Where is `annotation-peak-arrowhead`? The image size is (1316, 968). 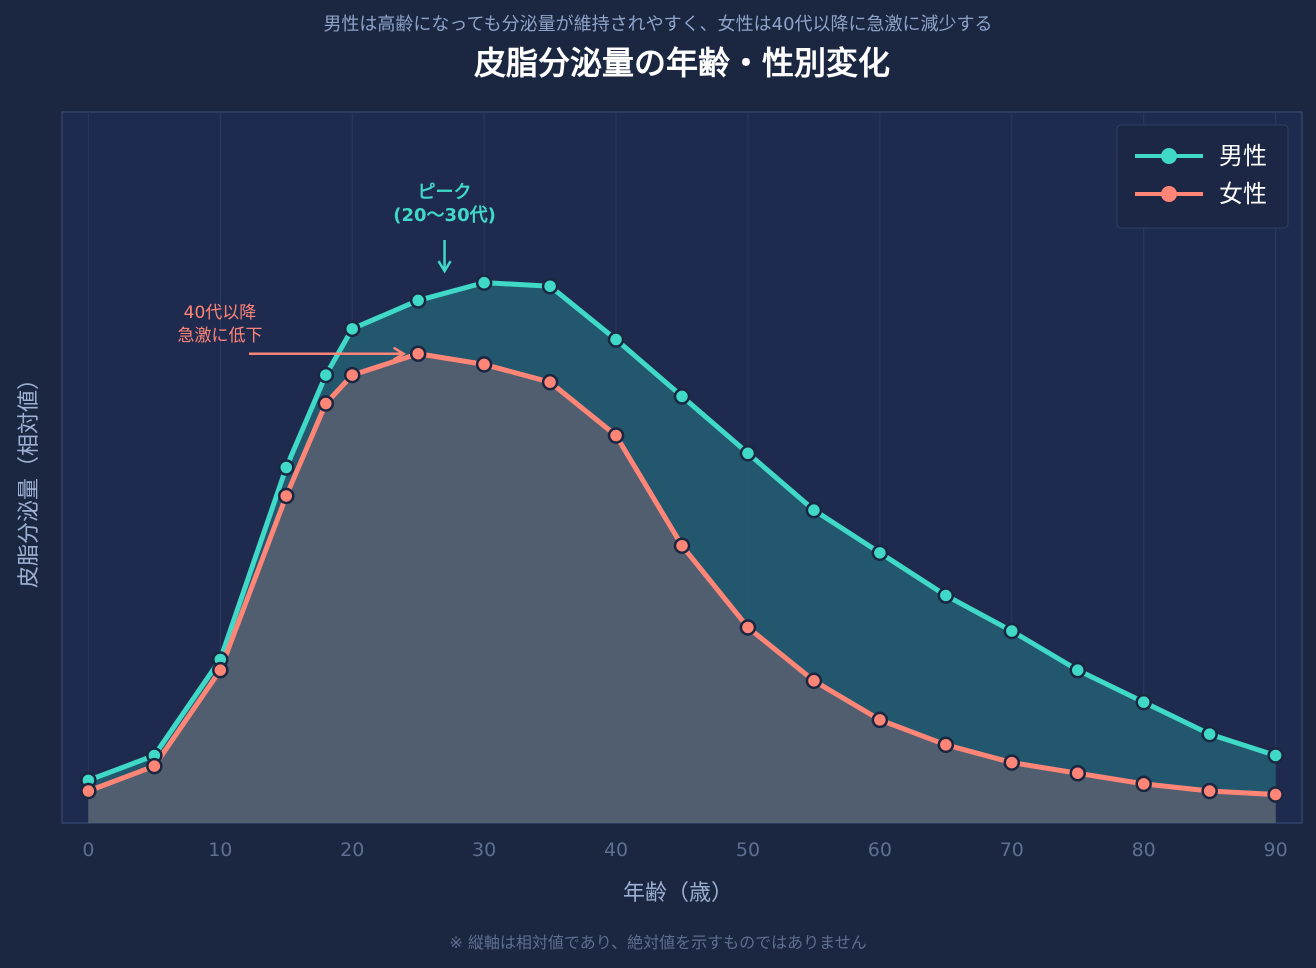
annotation-peak-arrowhead is located at coordinates (444, 267).